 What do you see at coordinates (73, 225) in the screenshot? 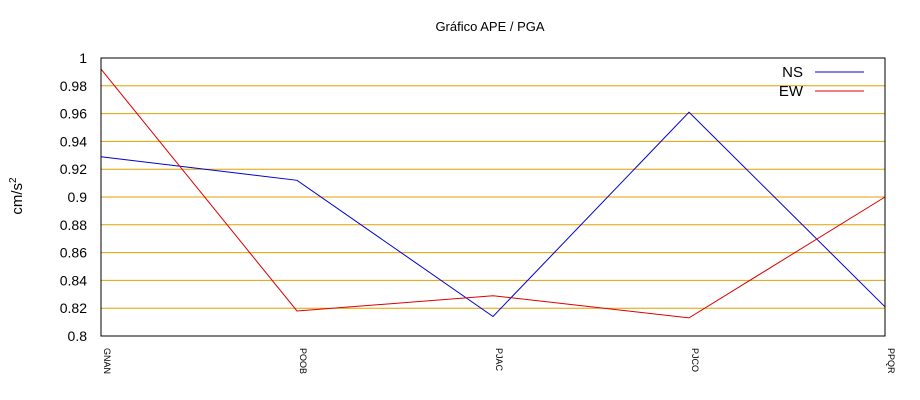
I see `y-tick-label: 0.88` at bounding box center [73, 225].